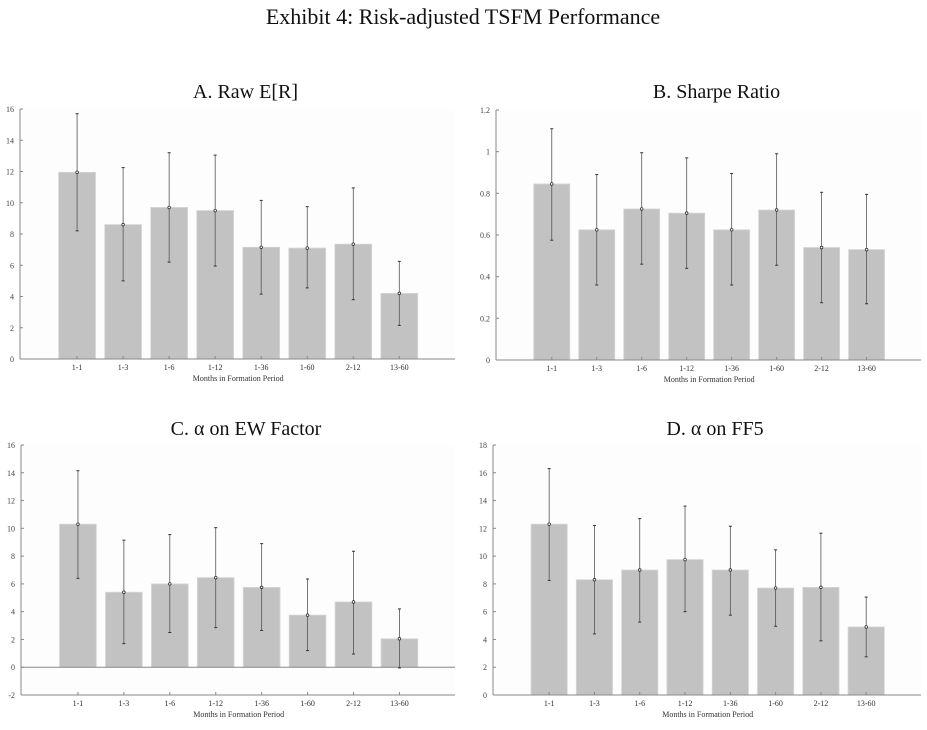  Describe the element at coordinates (483, 445) in the screenshot. I see `y-tick-label: 18` at that location.